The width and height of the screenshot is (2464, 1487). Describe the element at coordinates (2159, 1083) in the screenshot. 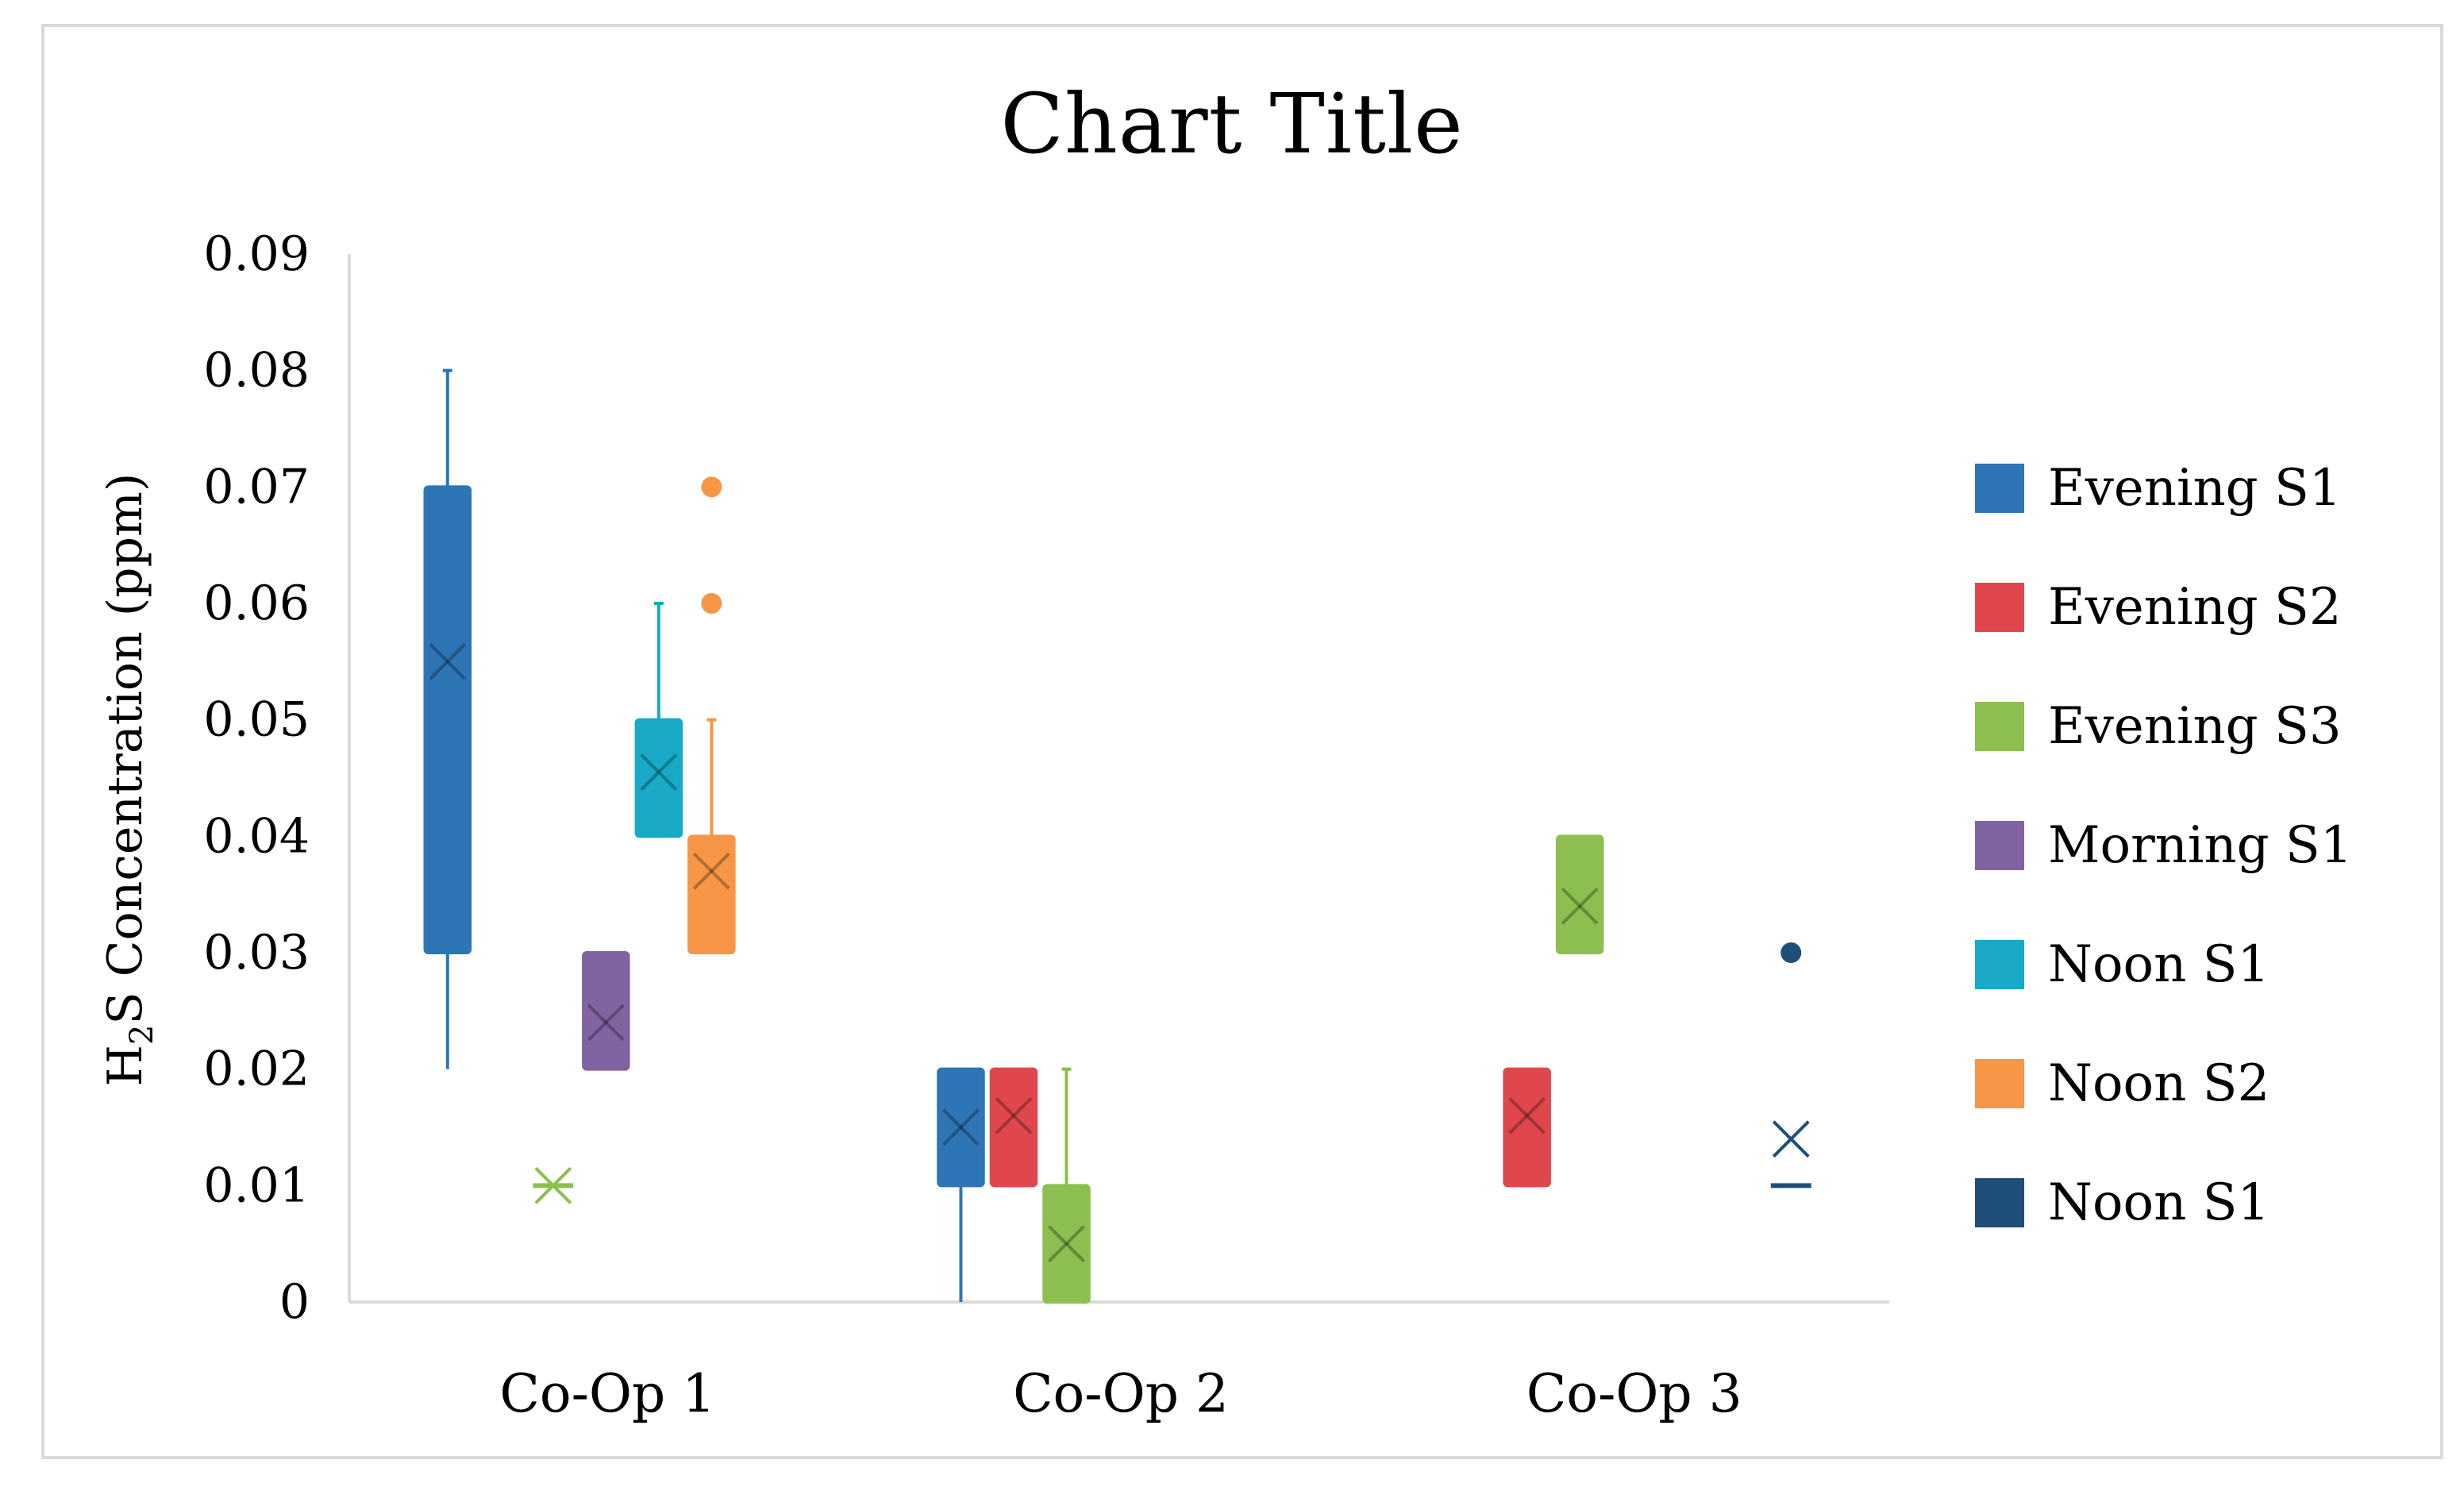

I see `legend-label: Noon S2` at that location.